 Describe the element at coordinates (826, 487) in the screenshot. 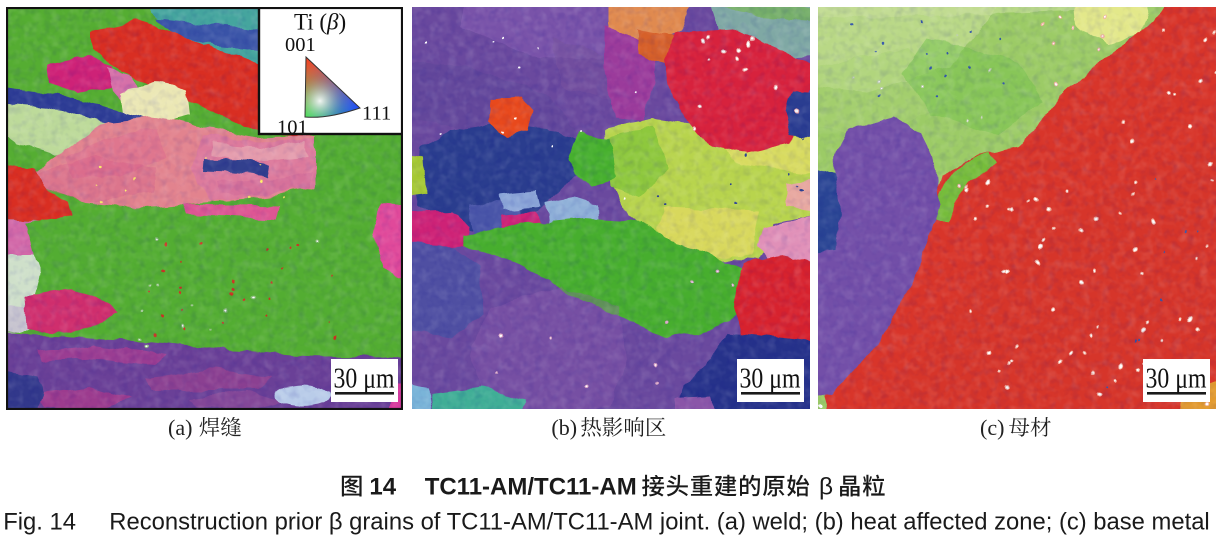

I see `svg-text: β` at that location.